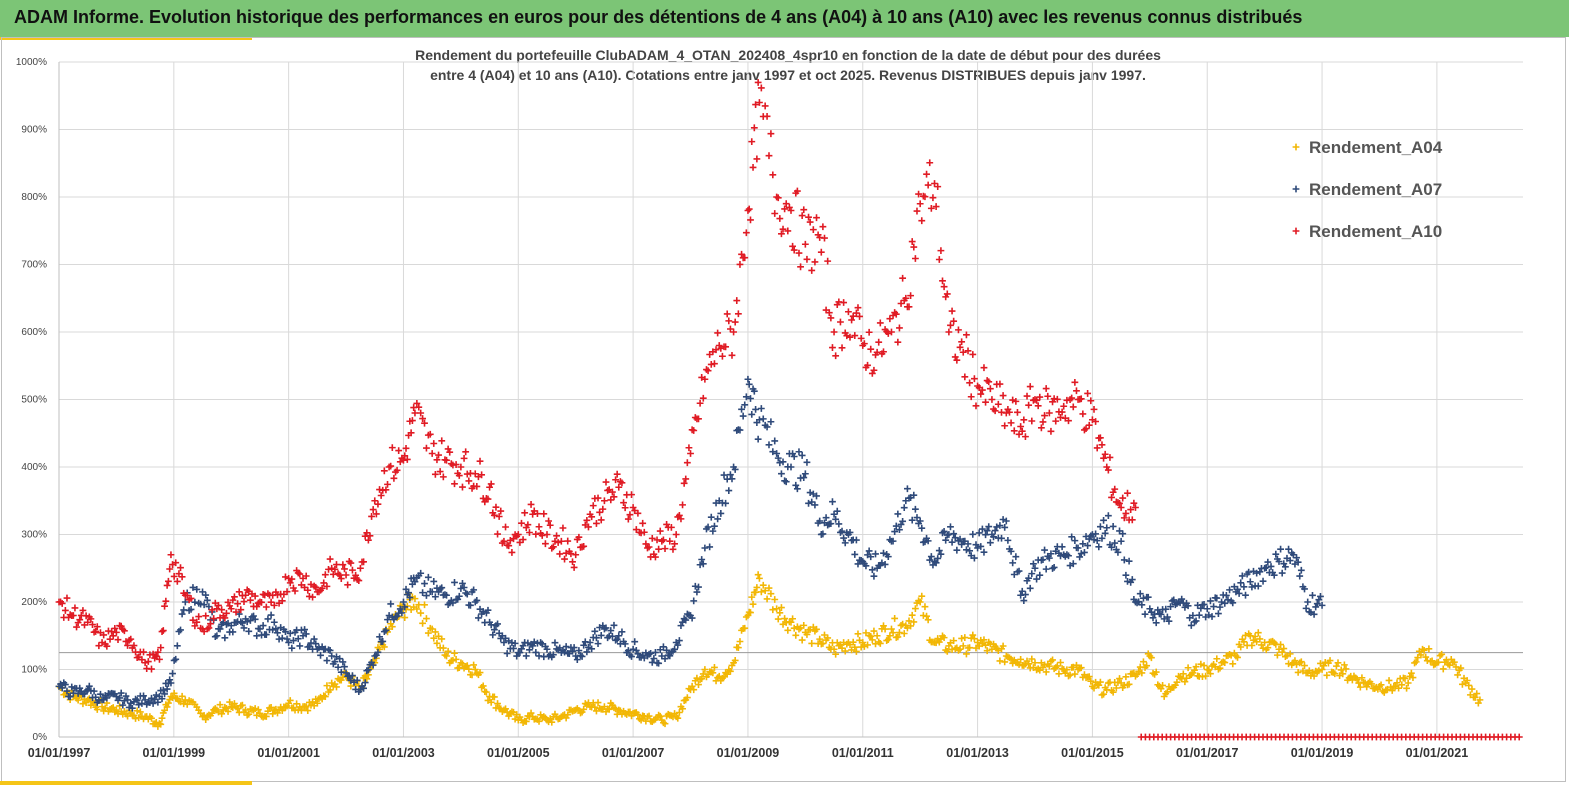 The width and height of the screenshot is (1569, 785). What do you see at coordinates (1375, 189) in the screenshot?
I see `legend-label: Rendement_A07` at bounding box center [1375, 189].